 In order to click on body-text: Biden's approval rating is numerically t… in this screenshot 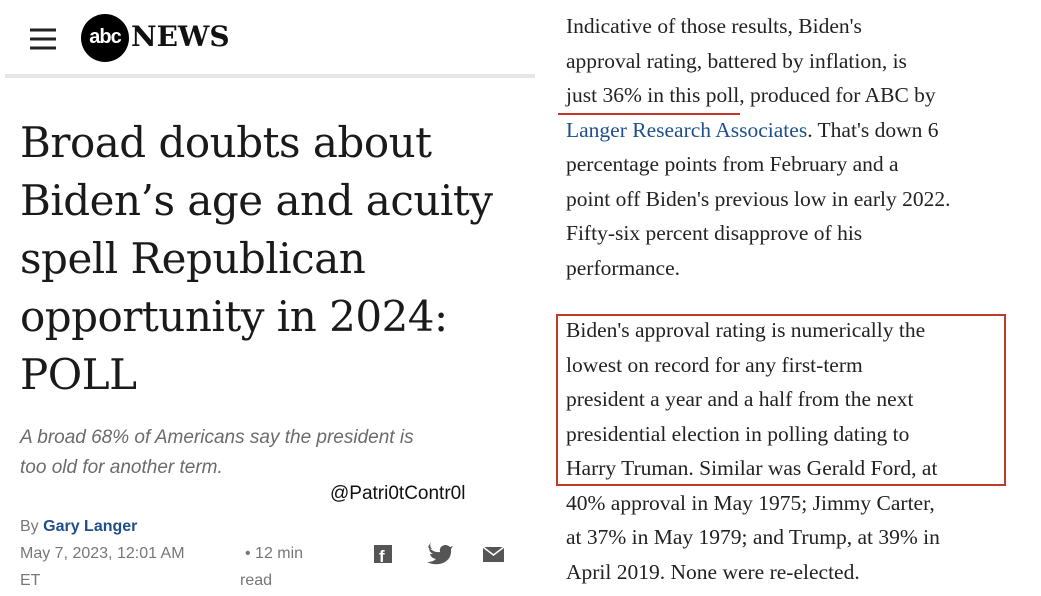, I will do `click(746, 330)`.